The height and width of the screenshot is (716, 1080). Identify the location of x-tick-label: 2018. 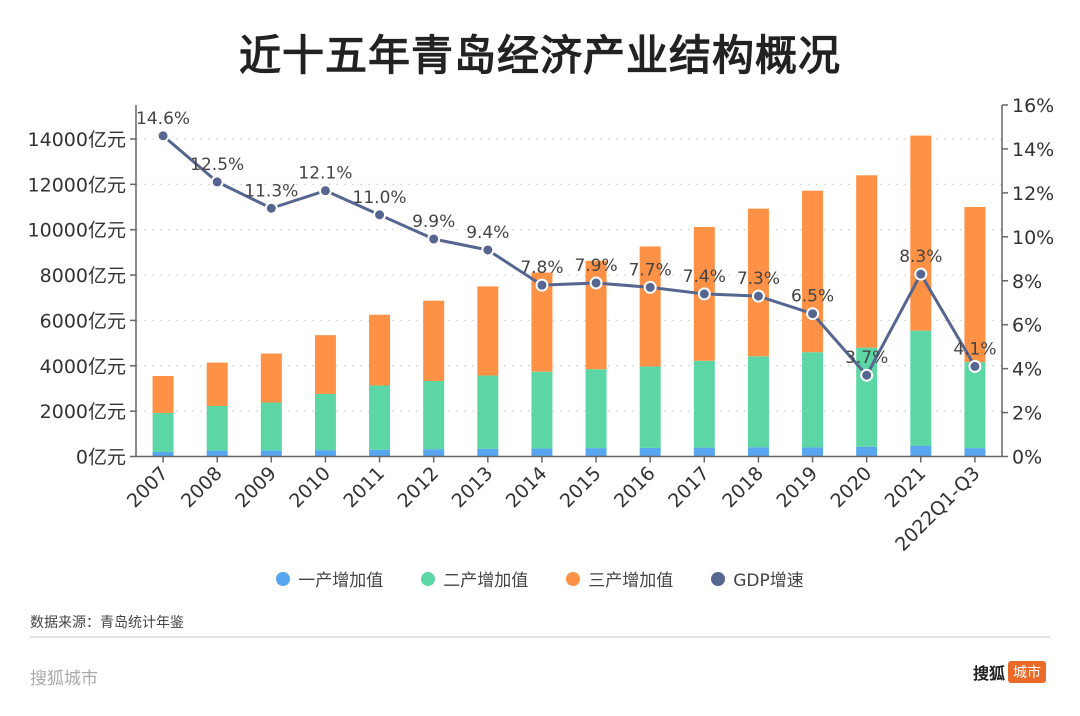
(743, 487).